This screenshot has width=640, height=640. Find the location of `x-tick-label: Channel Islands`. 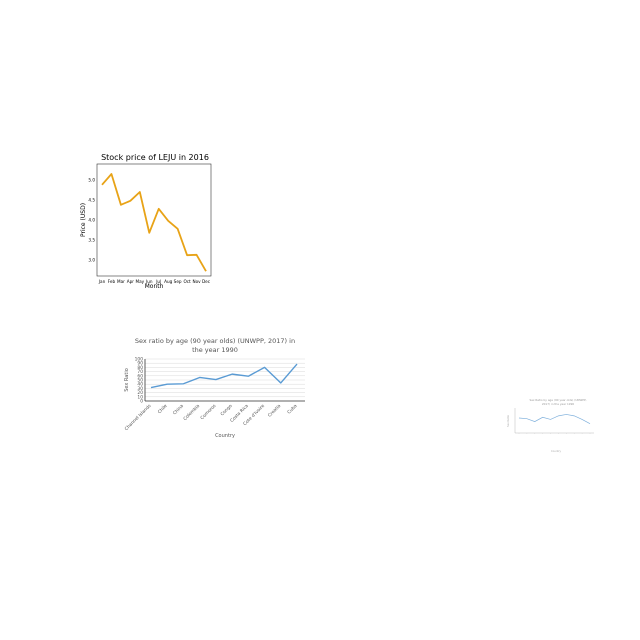

x-tick-label: Channel Islands is located at coordinates (138, 417).